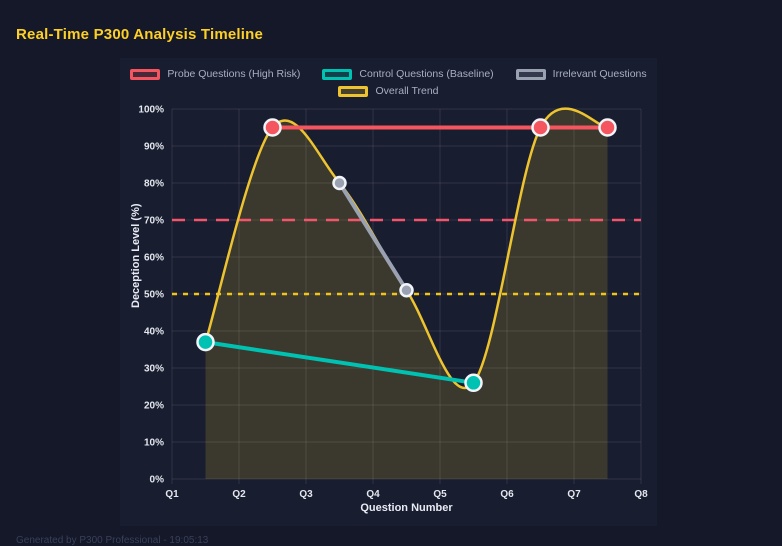  Describe the element at coordinates (154, 369) in the screenshot. I see `y-tick-label: 30%` at that location.